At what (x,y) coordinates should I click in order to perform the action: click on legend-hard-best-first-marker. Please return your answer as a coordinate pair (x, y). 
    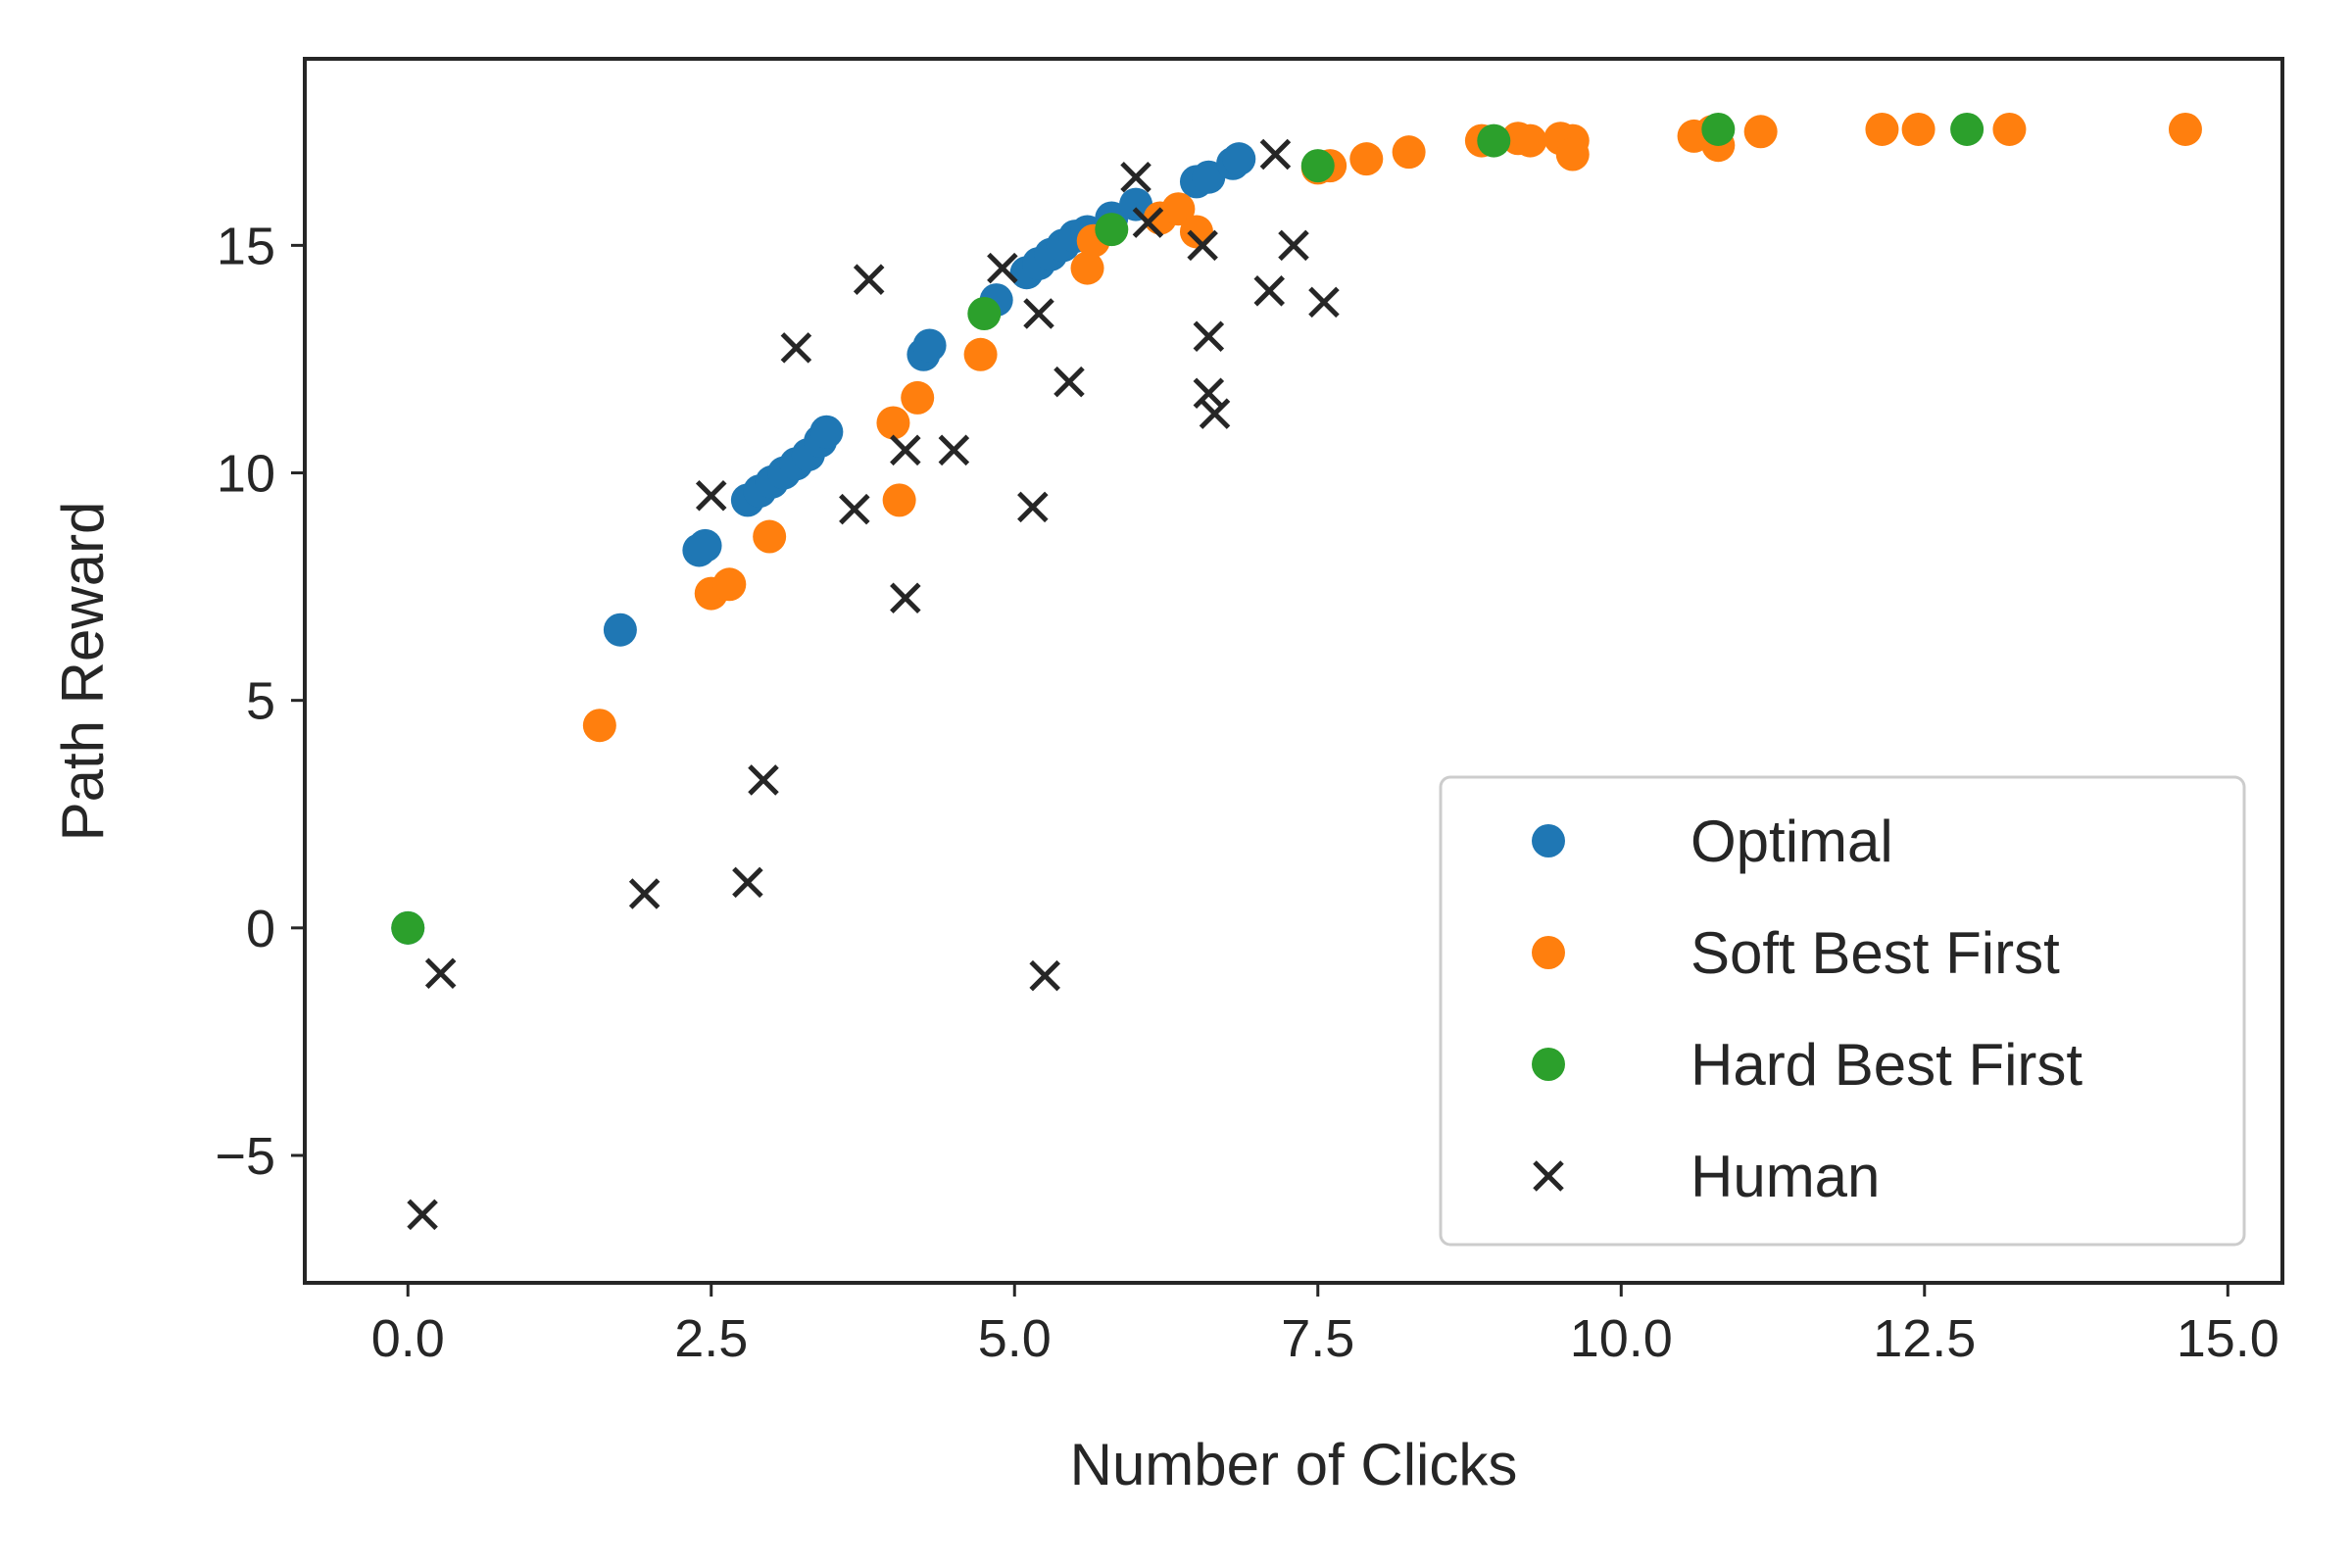
    Looking at the image, I should click on (1548, 1064).